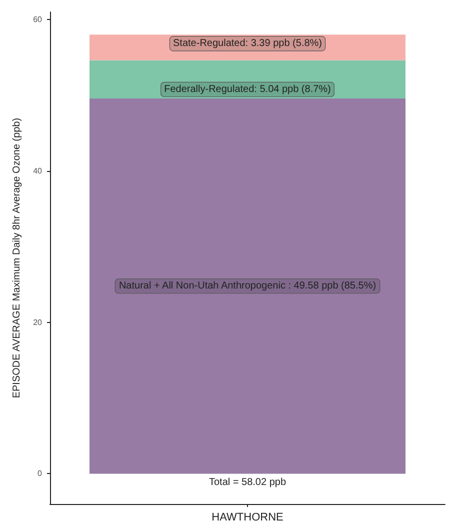  I want to click on y-tick-label: 60, so click(38, 19).